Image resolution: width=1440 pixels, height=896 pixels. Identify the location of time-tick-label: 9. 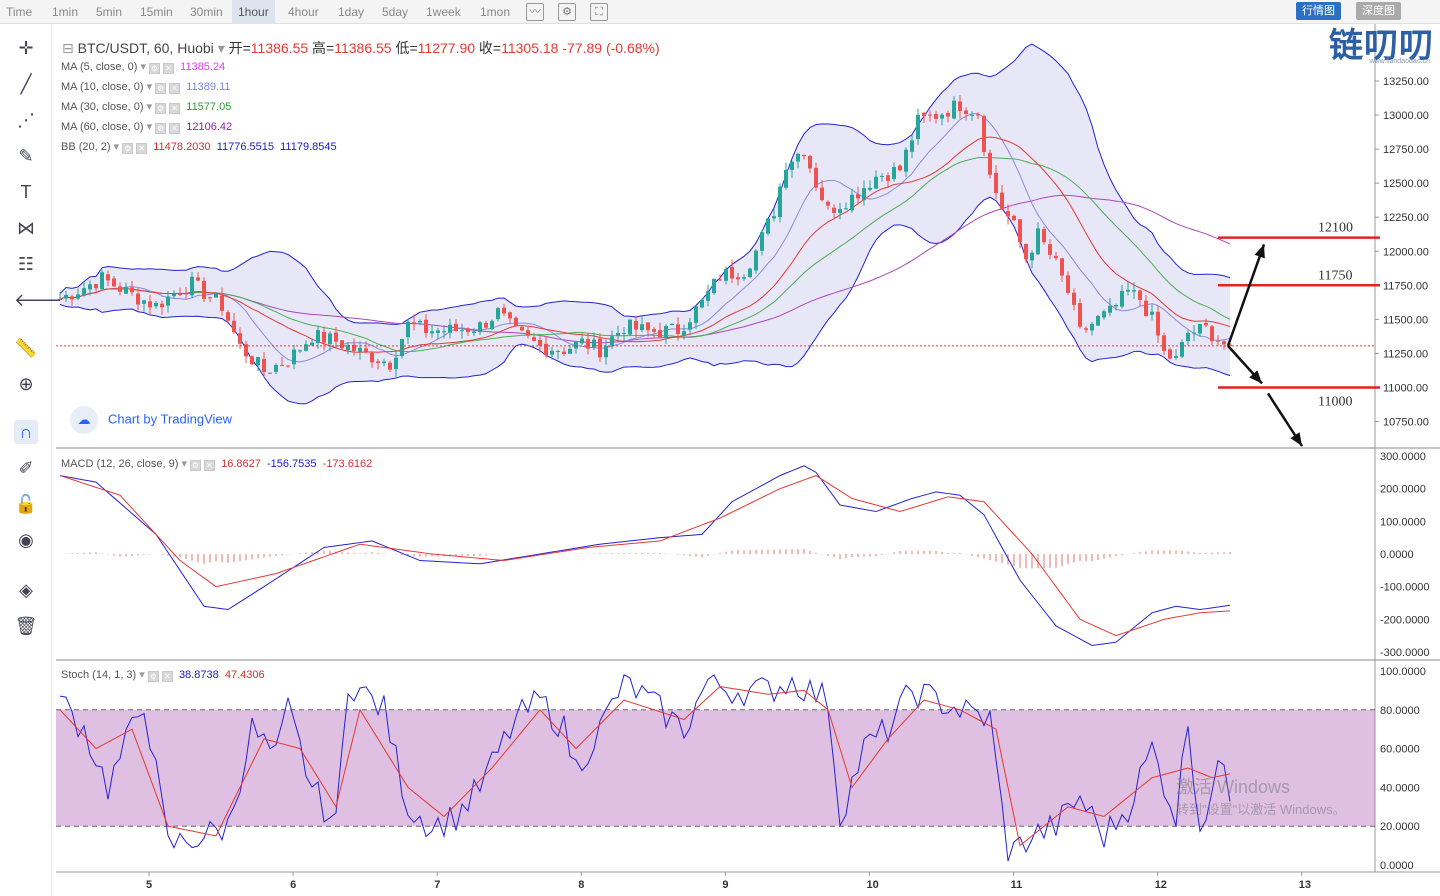
(725, 885).